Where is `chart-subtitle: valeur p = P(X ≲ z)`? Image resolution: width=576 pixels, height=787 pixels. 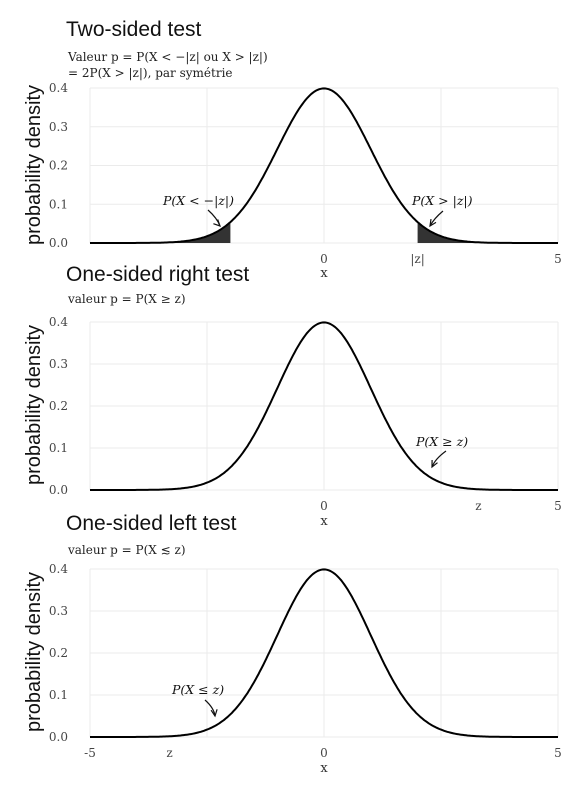
chart-subtitle: valeur p = P(X ≲ z) is located at coordinates (126, 550).